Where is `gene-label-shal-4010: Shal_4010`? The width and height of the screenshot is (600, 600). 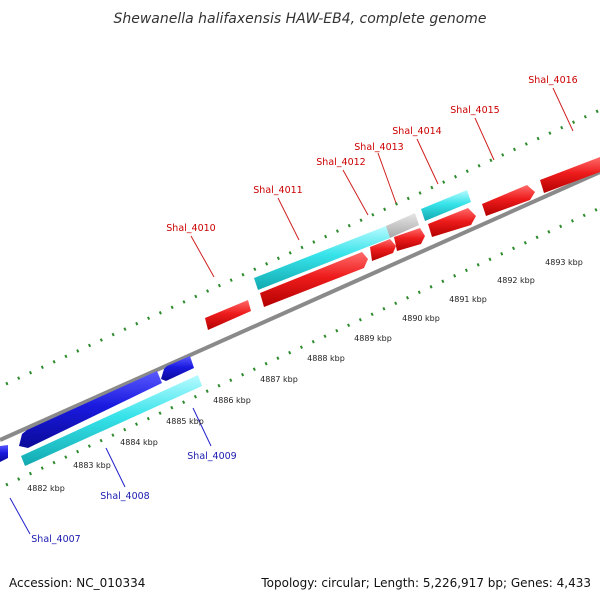 gene-label-shal-4010: Shal_4010 is located at coordinates (190, 228).